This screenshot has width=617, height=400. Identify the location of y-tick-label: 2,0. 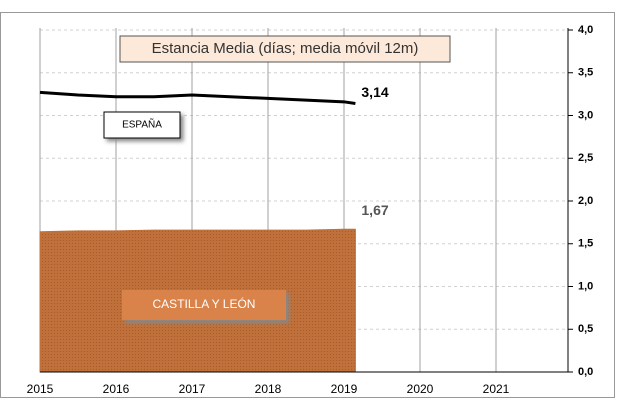
(585, 201).